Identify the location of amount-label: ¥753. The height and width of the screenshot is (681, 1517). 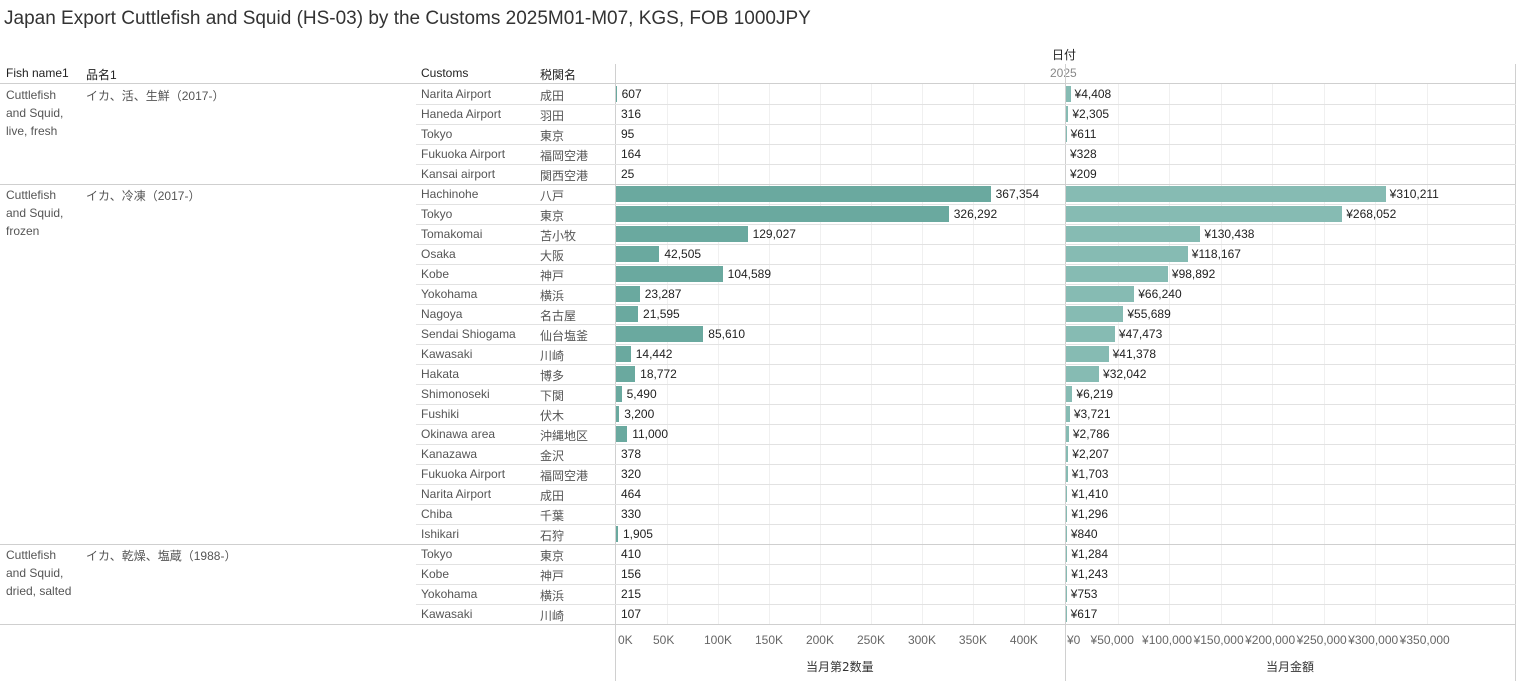
(1084, 594).